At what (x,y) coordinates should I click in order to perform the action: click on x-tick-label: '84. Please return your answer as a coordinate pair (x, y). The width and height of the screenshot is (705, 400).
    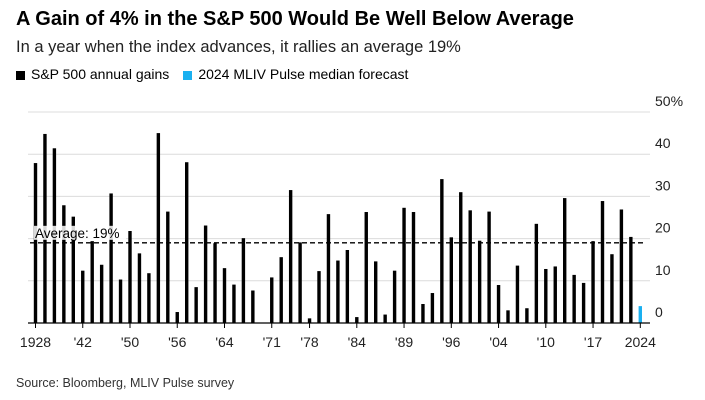
    Looking at the image, I should click on (357, 342).